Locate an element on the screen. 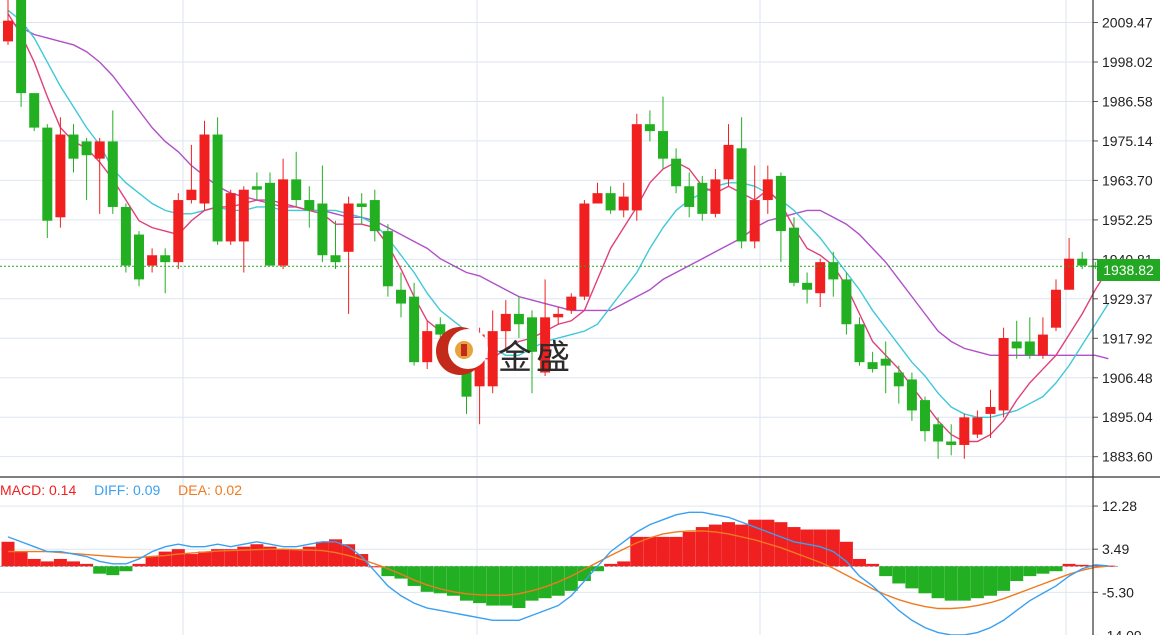 The height and width of the screenshot is (635, 1160). price-tick-label: 1986.58 is located at coordinates (1127, 101).